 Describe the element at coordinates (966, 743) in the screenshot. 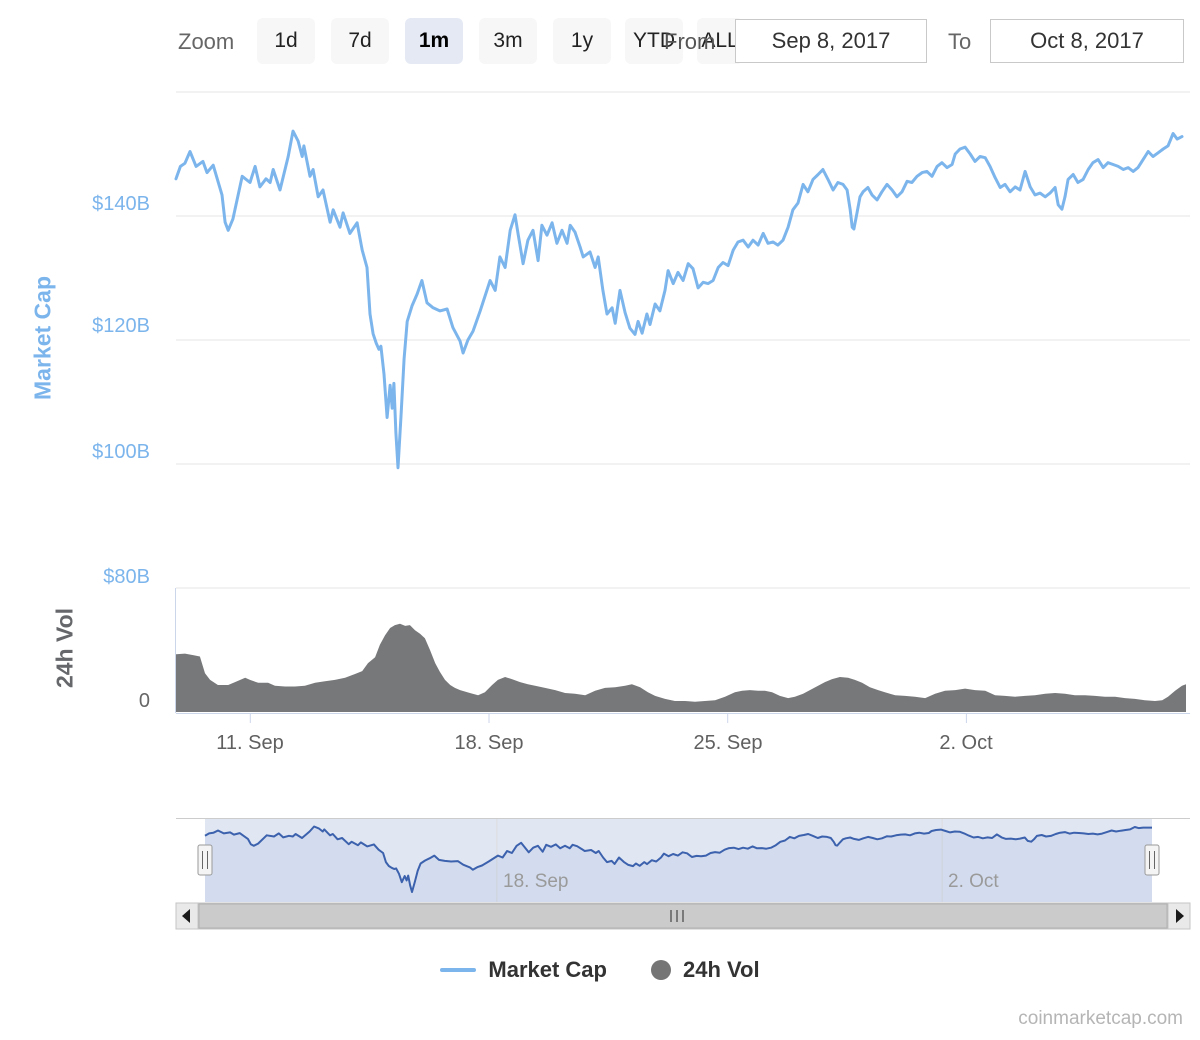

I see `x-axis-label-2-oct: 2. Oct` at that location.